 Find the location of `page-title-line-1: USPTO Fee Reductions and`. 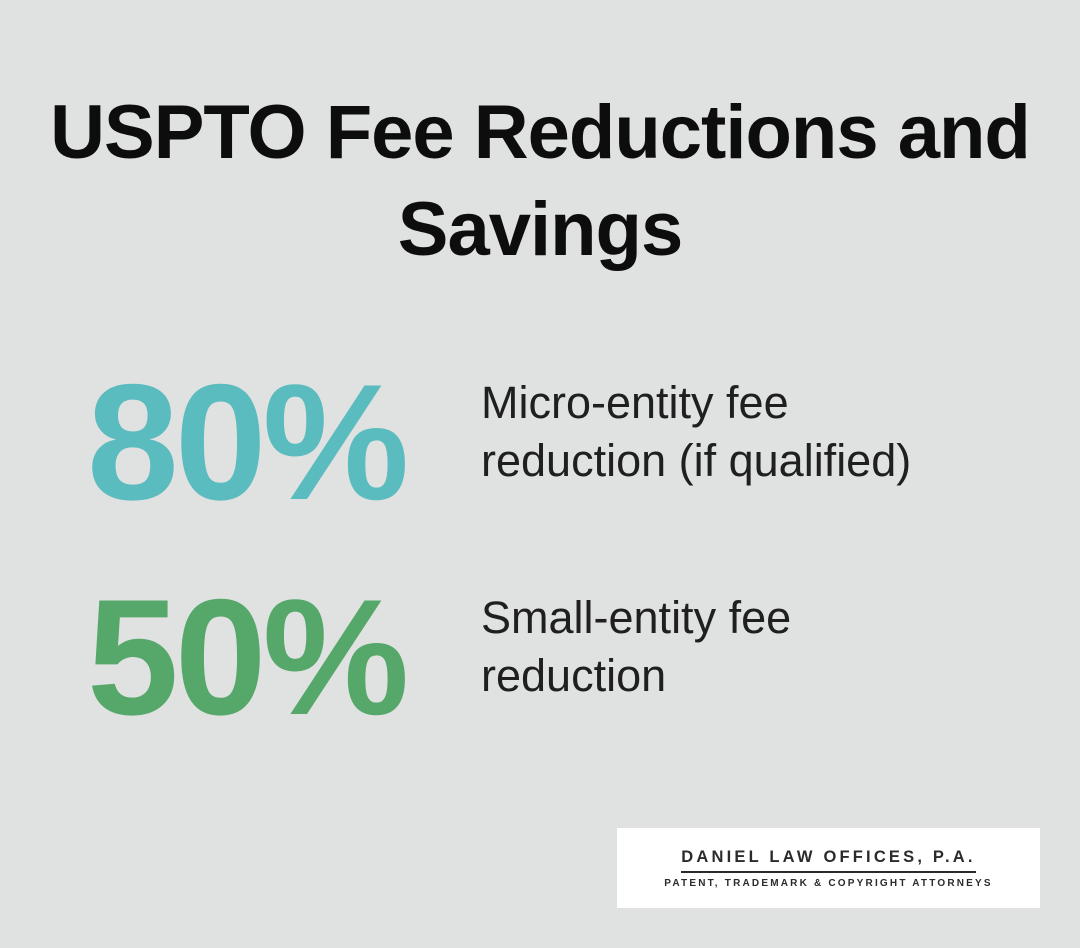

page-title-line-1: USPTO Fee Reductions and is located at coordinates (540, 132).